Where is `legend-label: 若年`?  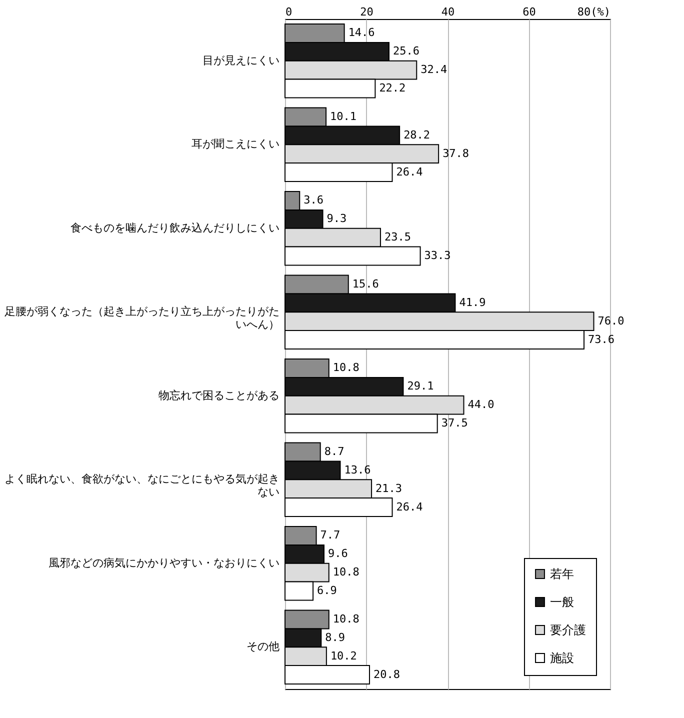 legend-label: 若年 is located at coordinates (562, 574).